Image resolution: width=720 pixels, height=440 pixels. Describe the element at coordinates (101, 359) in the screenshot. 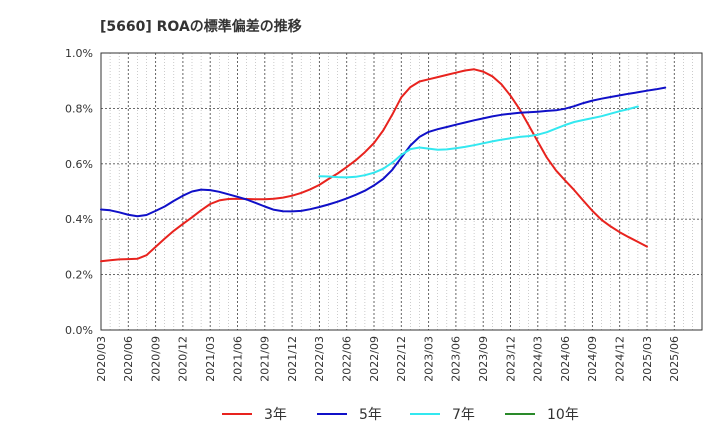

I see `x-tick-label: 2020/03` at that location.